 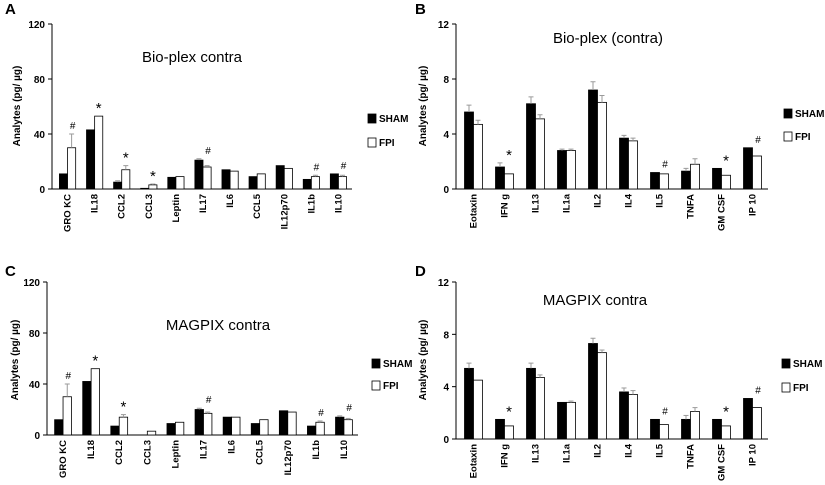 I want to click on panel-d-title: MAGPIX contra, so click(x=595, y=300).